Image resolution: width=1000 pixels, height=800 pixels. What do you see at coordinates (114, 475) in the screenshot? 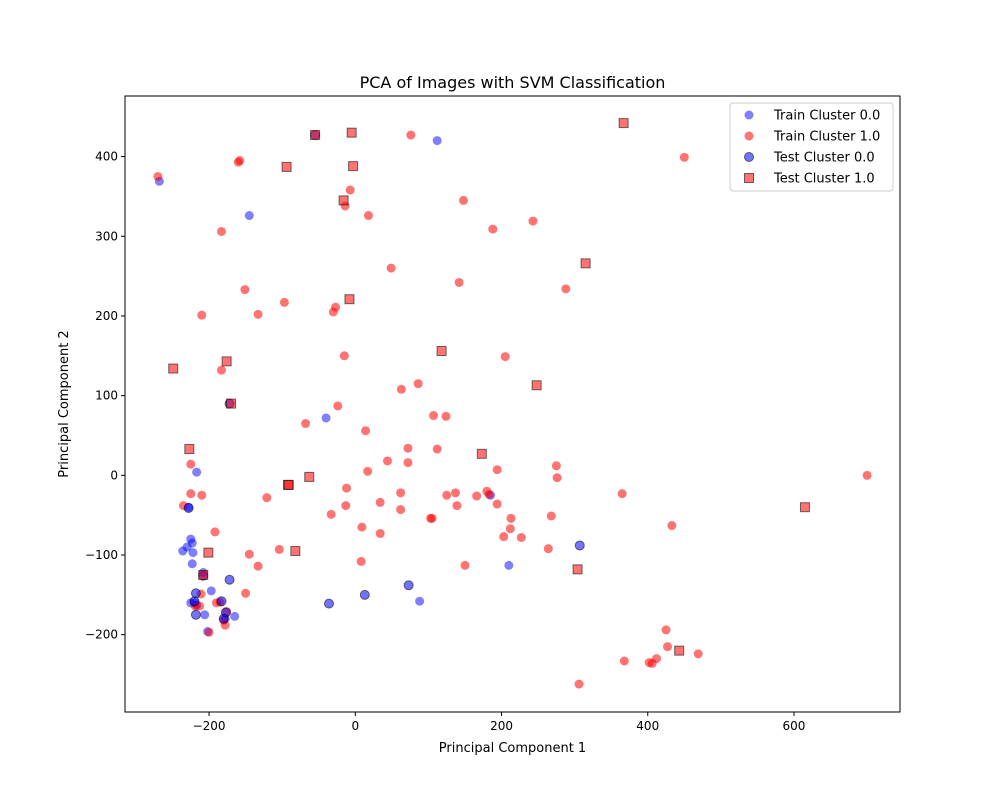
I see `y-tick-label: 0` at bounding box center [114, 475].